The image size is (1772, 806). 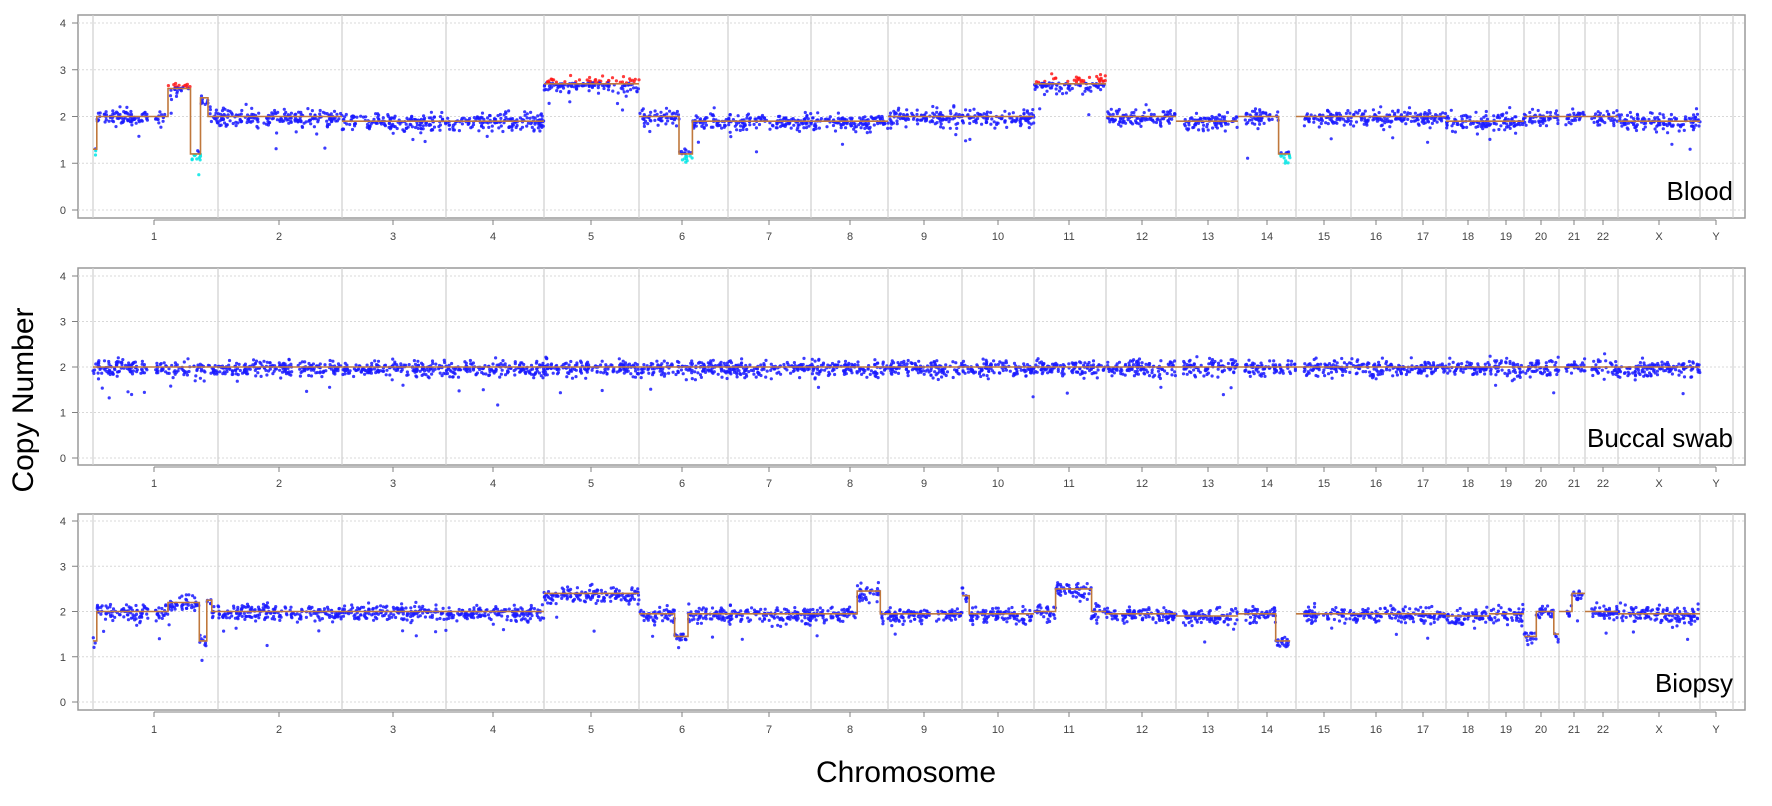 I want to click on sample-label: Buccal swab, so click(x=1660, y=438).